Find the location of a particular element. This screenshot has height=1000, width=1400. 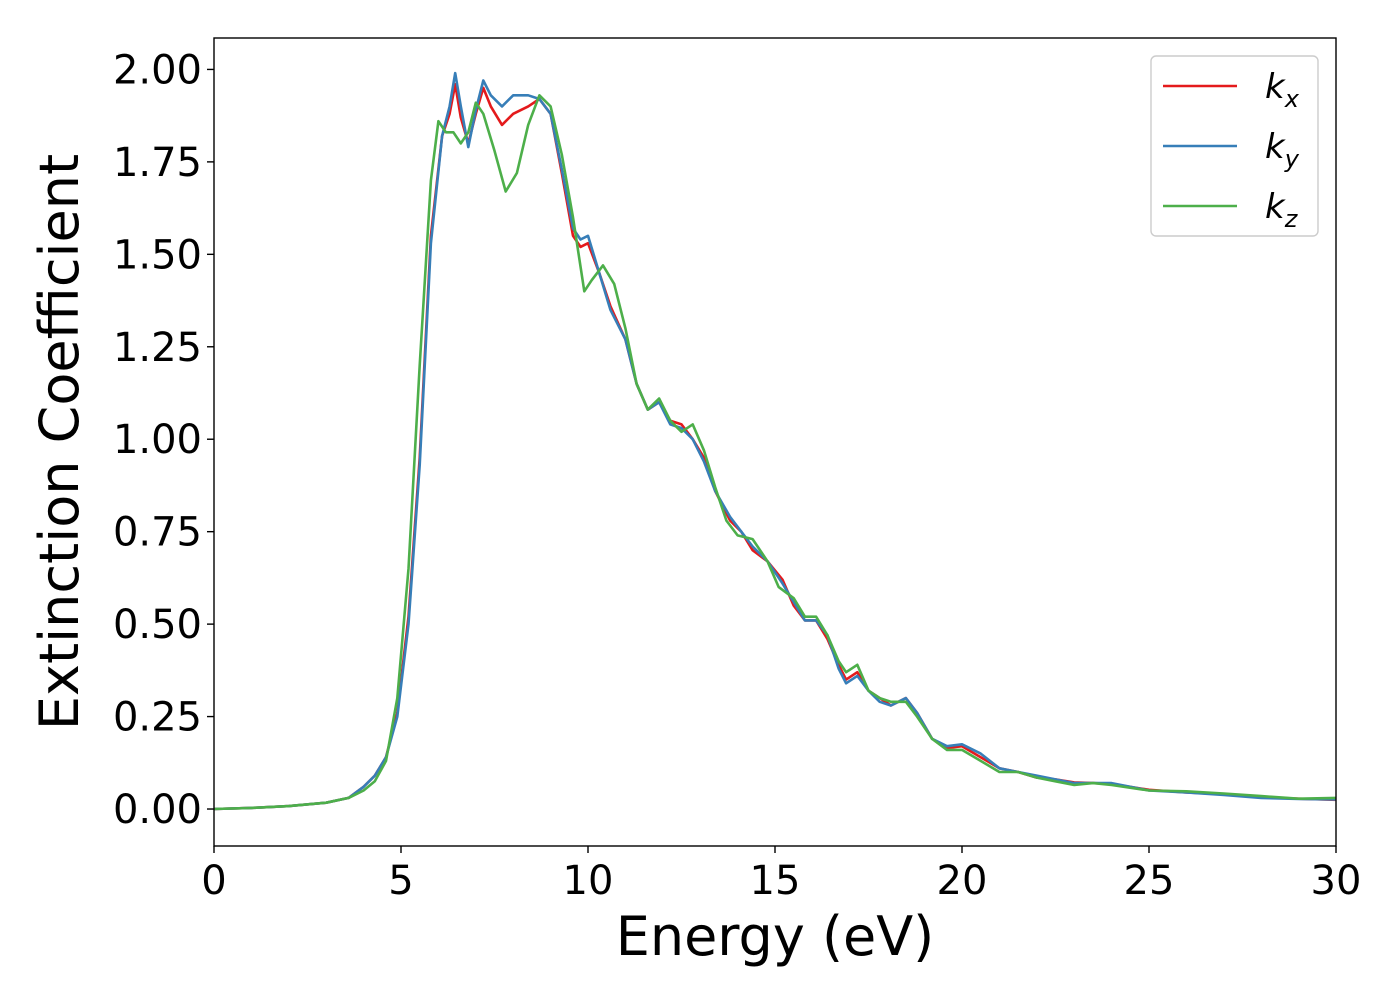

x-axis: 0 5 10 15 20 25 30 is located at coordinates (781, 875).